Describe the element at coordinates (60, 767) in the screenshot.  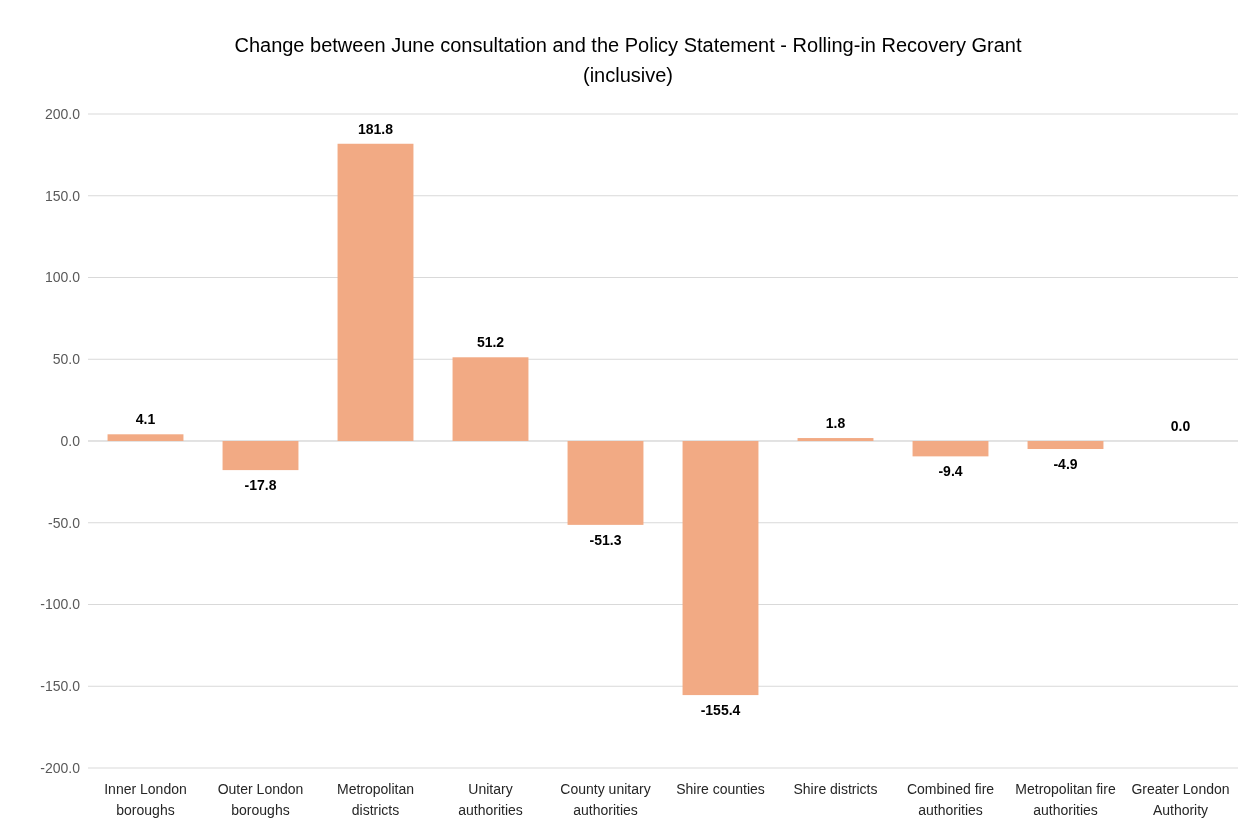
I see `y-tick-label: -200.0` at that location.